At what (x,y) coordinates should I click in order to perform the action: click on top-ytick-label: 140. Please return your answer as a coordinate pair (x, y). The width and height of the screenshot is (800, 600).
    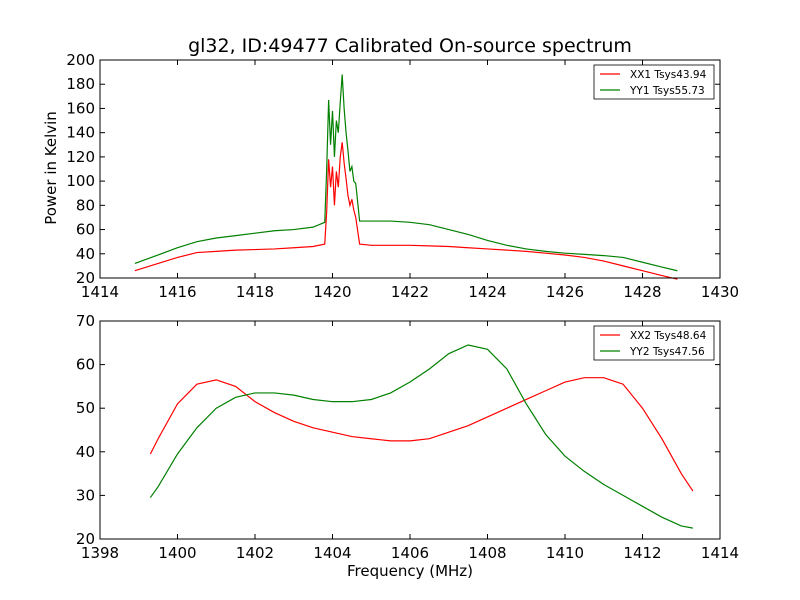
    Looking at the image, I should click on (80, 133).